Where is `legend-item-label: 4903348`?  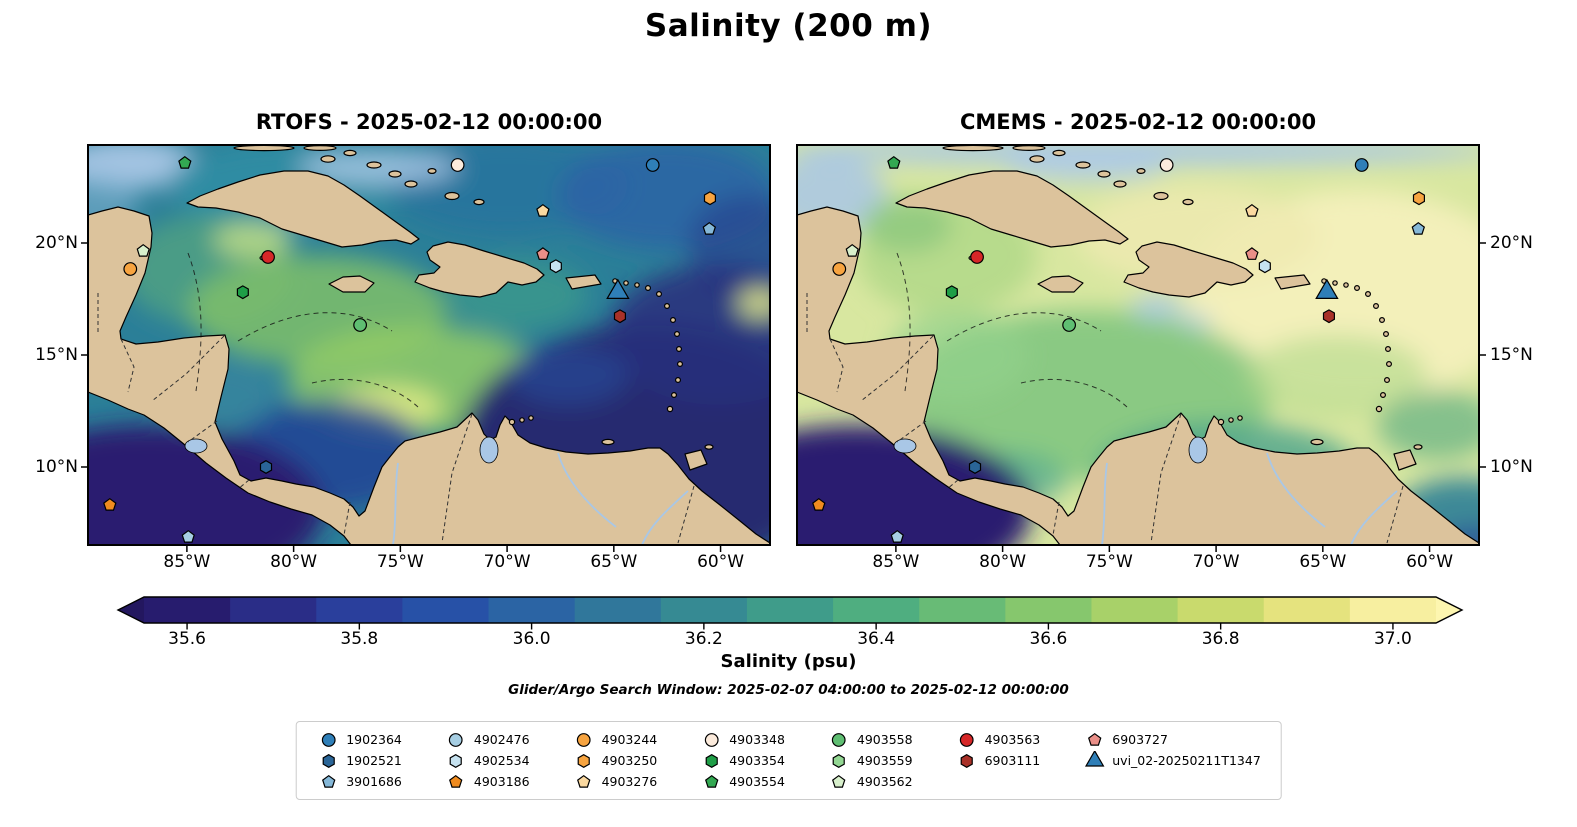 legend-item-label: 4903348 is located at coordinates (757, 739).